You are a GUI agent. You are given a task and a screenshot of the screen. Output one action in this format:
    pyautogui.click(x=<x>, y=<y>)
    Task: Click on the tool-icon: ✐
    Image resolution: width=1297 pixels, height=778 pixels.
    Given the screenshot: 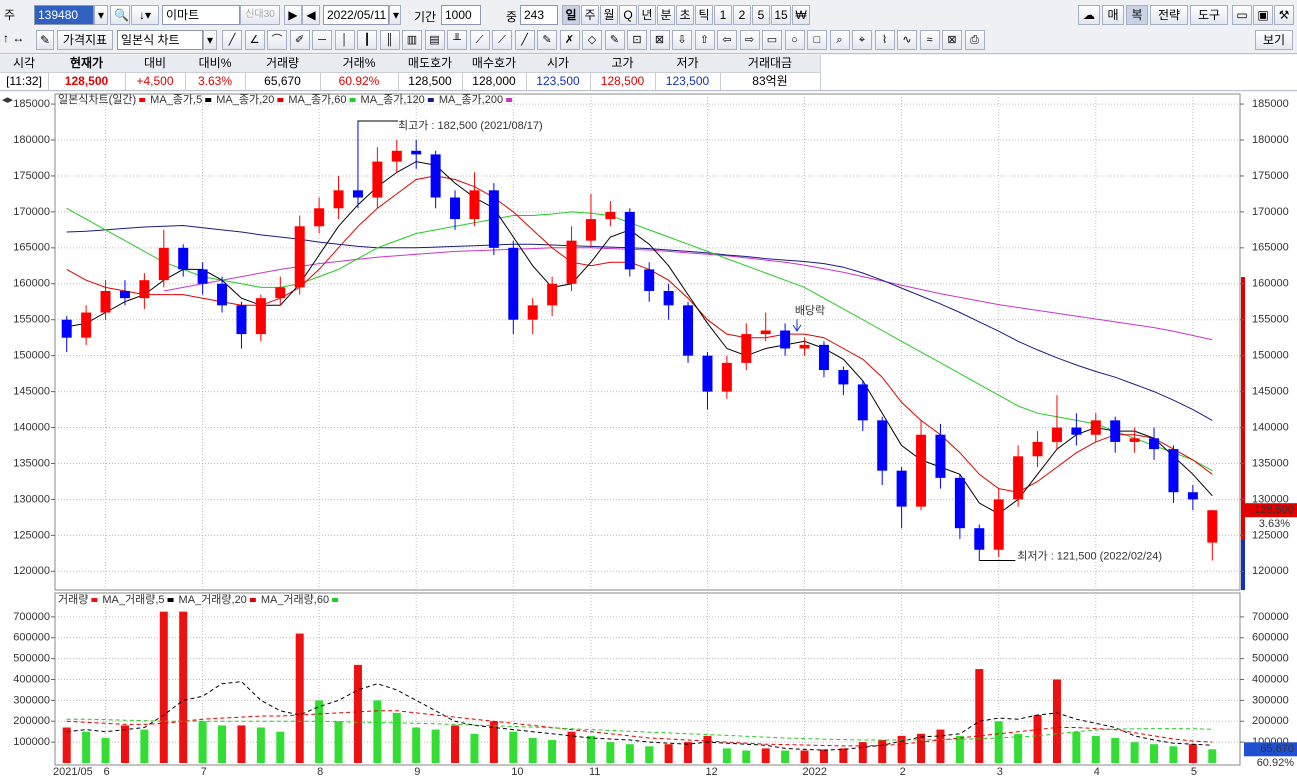 What is the action you would take?
    pyautogui.click(x=299, y=40)
    